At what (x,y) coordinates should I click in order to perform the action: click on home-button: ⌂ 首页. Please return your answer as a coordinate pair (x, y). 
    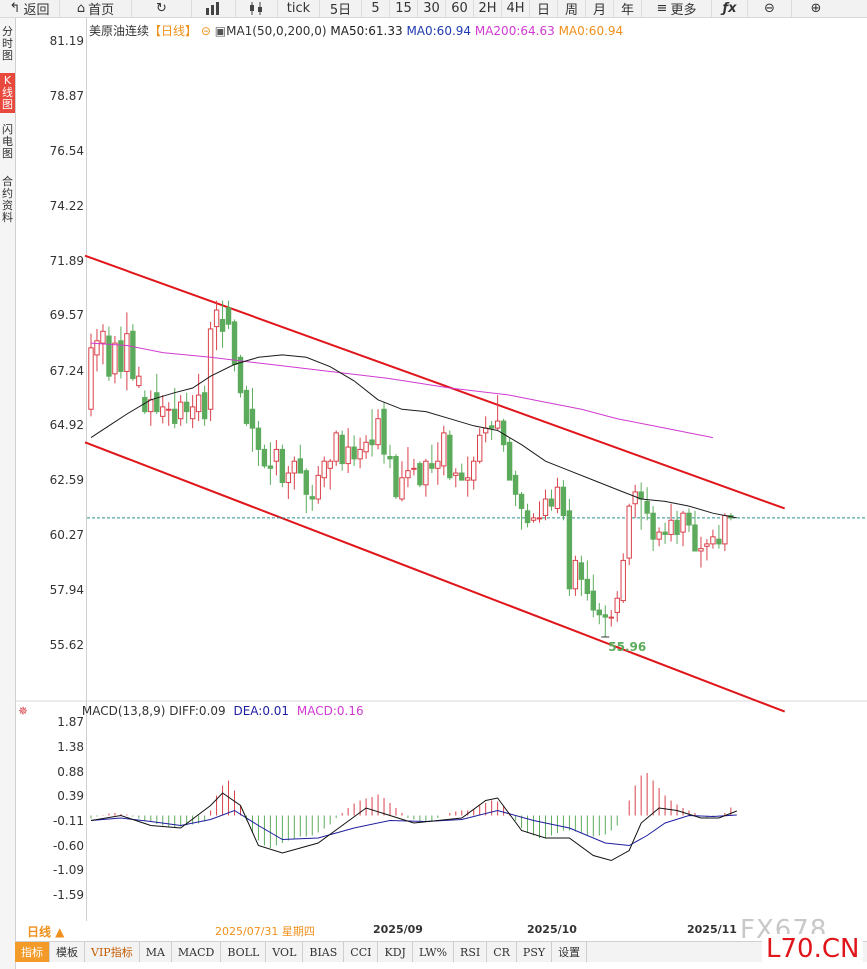
    Looking at the image, I should click on (96, 9).